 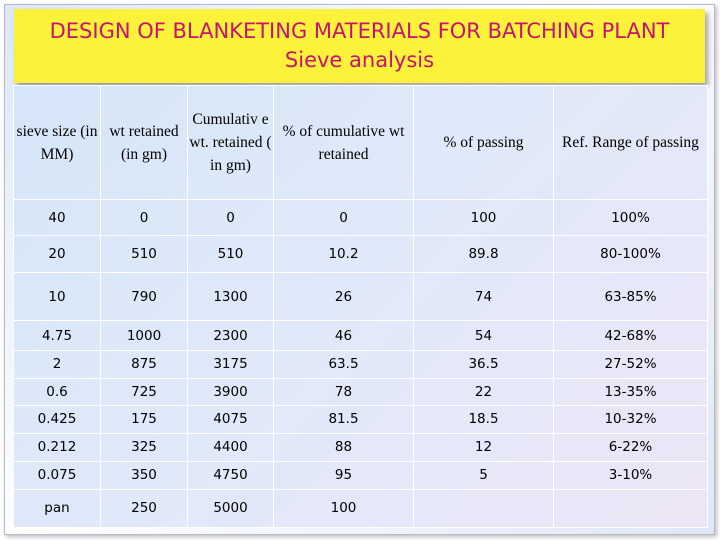 I want to click on cell-wt-retained: 0, so click(x=144, y=217).